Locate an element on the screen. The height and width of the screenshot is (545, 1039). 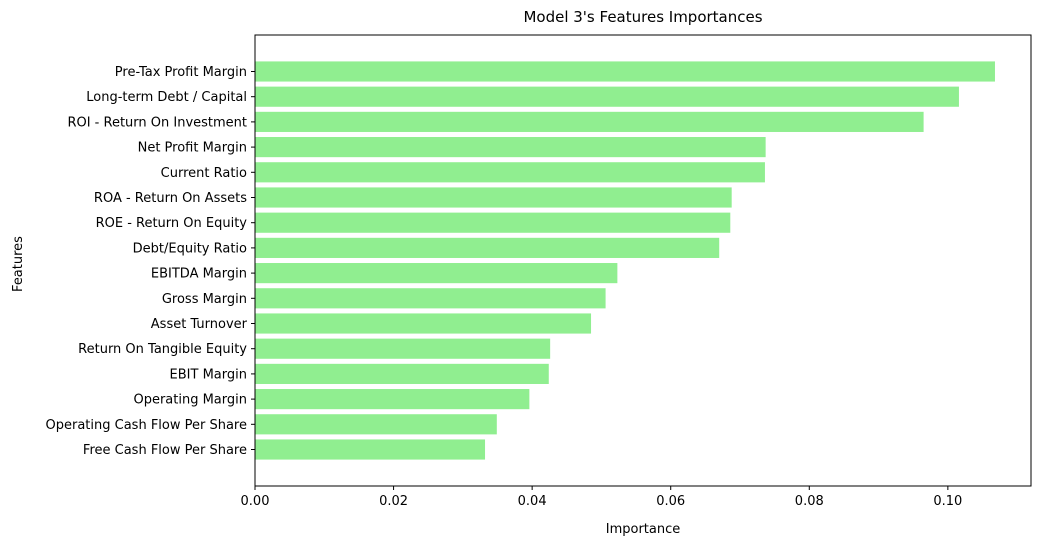
y-tick-label: ROE - Return On Equity is located at coordinates (172, 223).